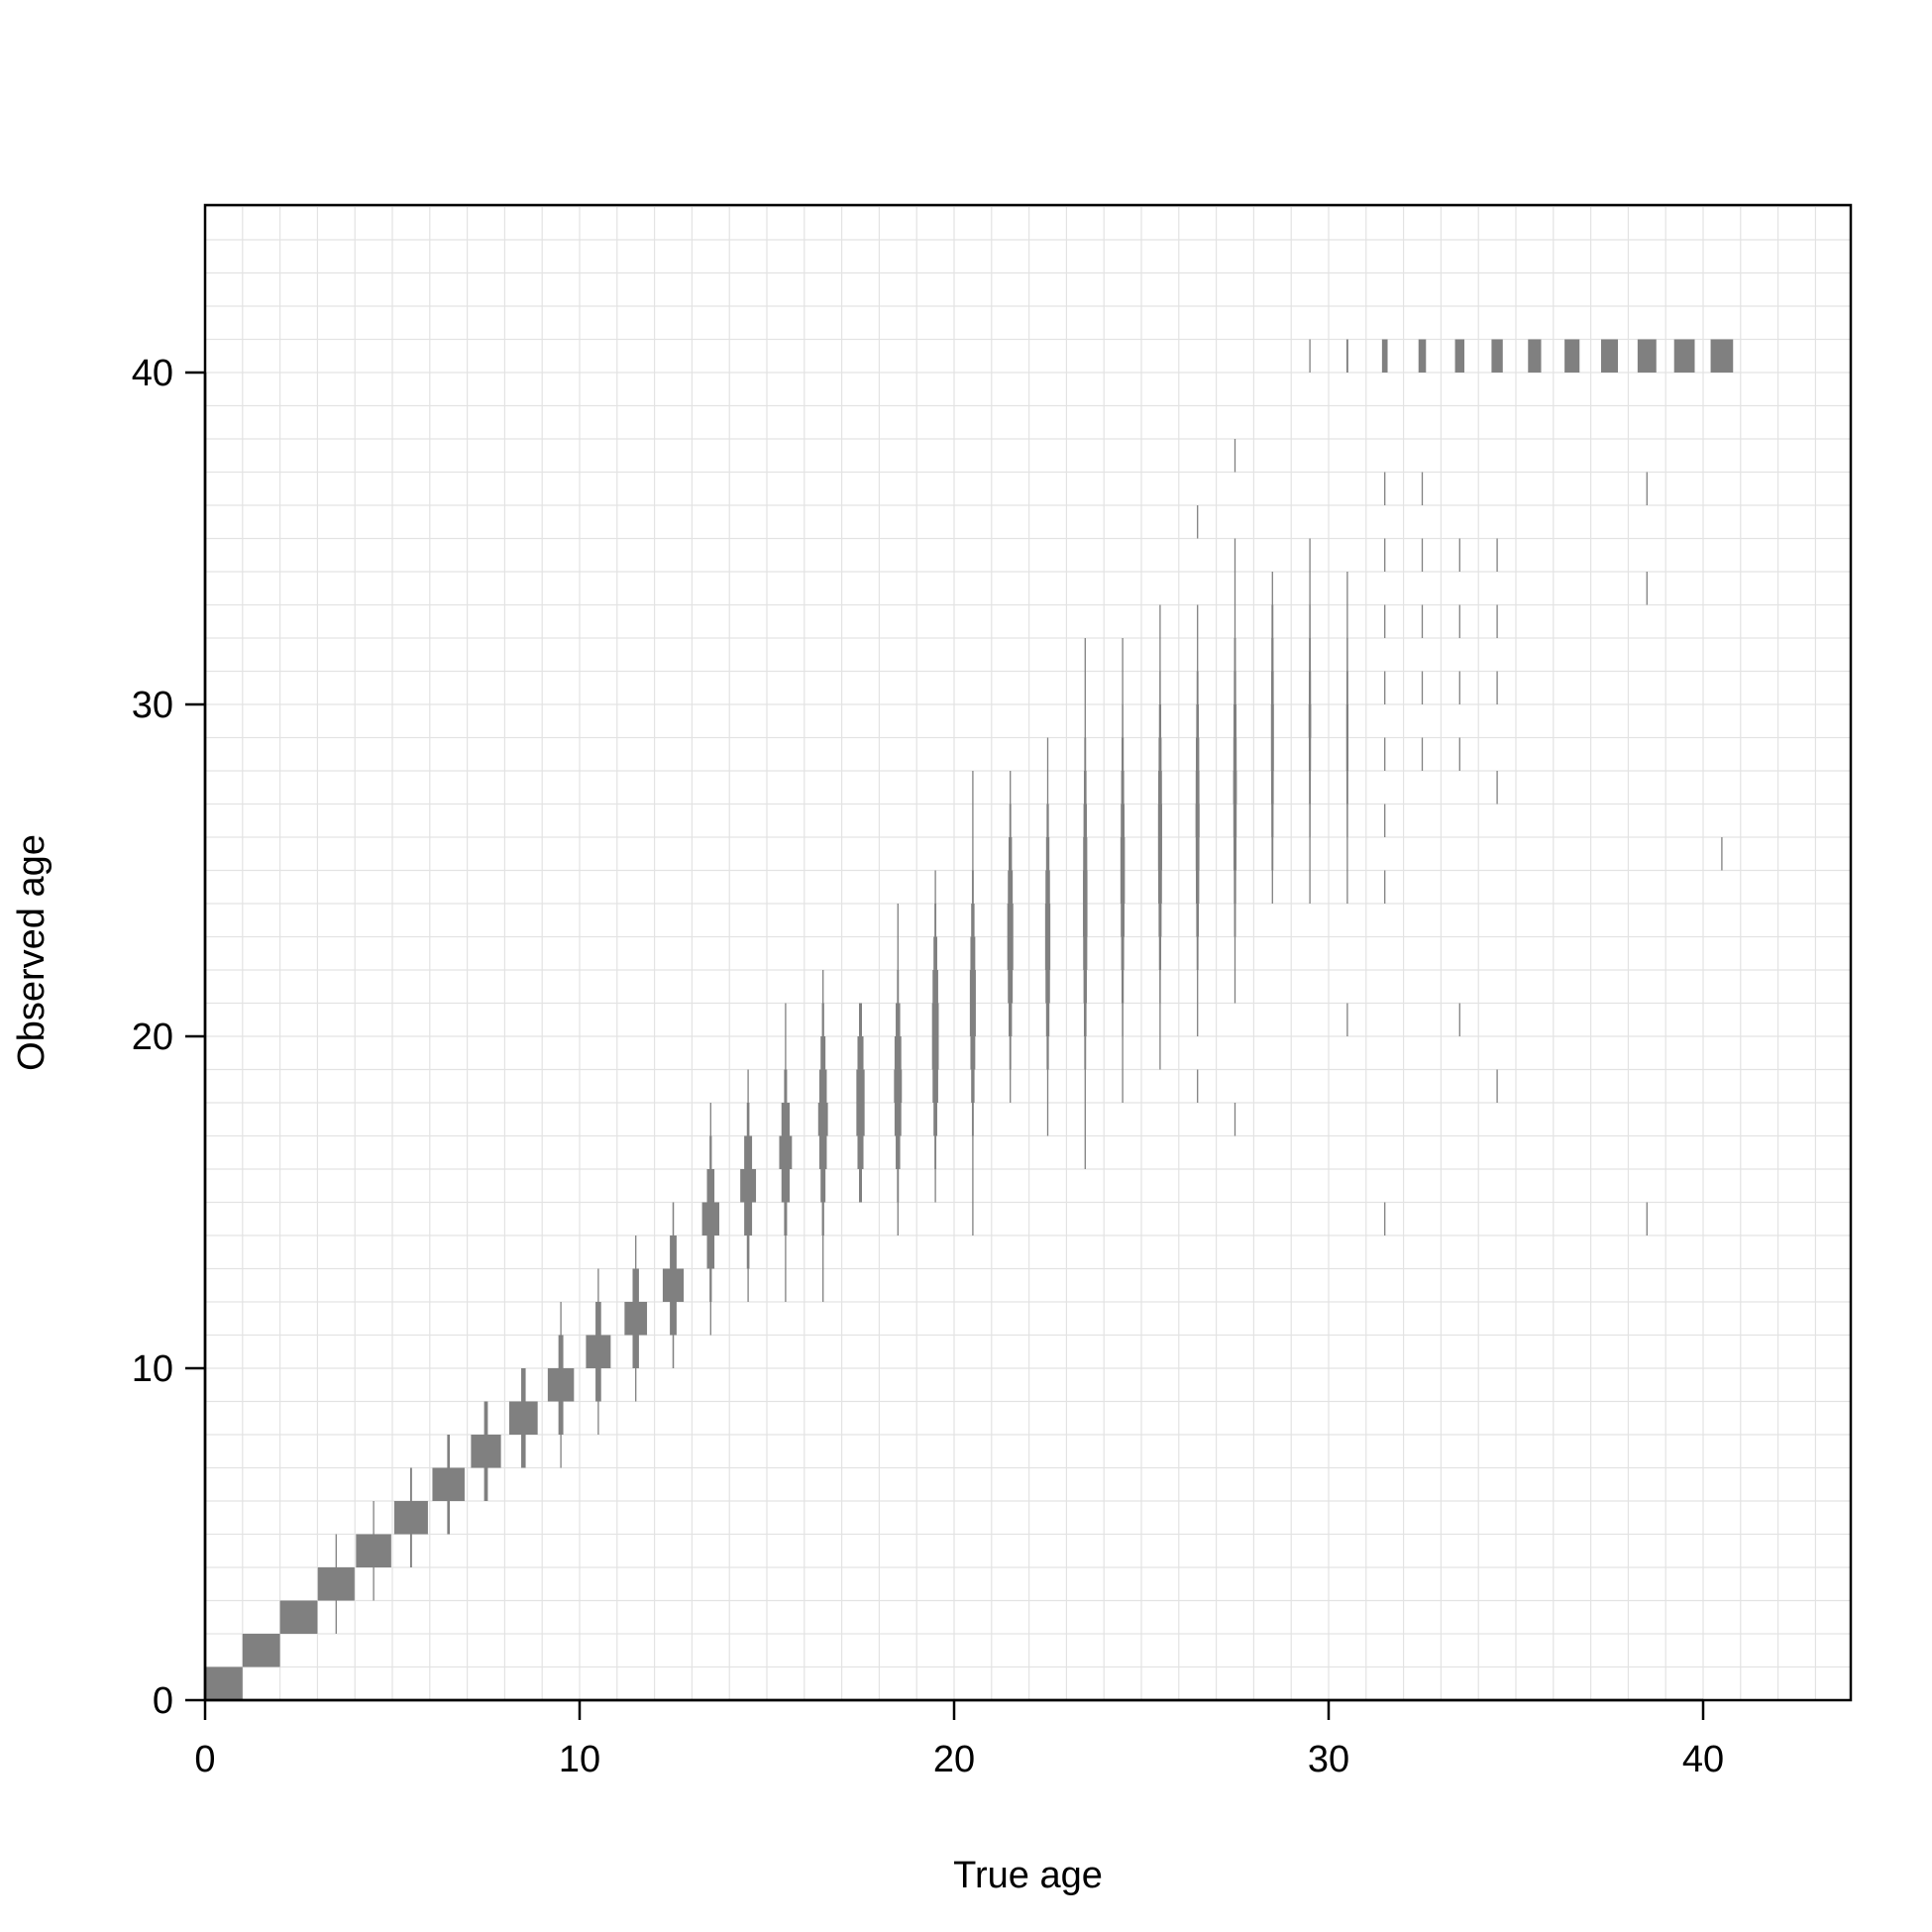  I want to click on x-axis: 0 10 20 30 40, so click(959, 1739).